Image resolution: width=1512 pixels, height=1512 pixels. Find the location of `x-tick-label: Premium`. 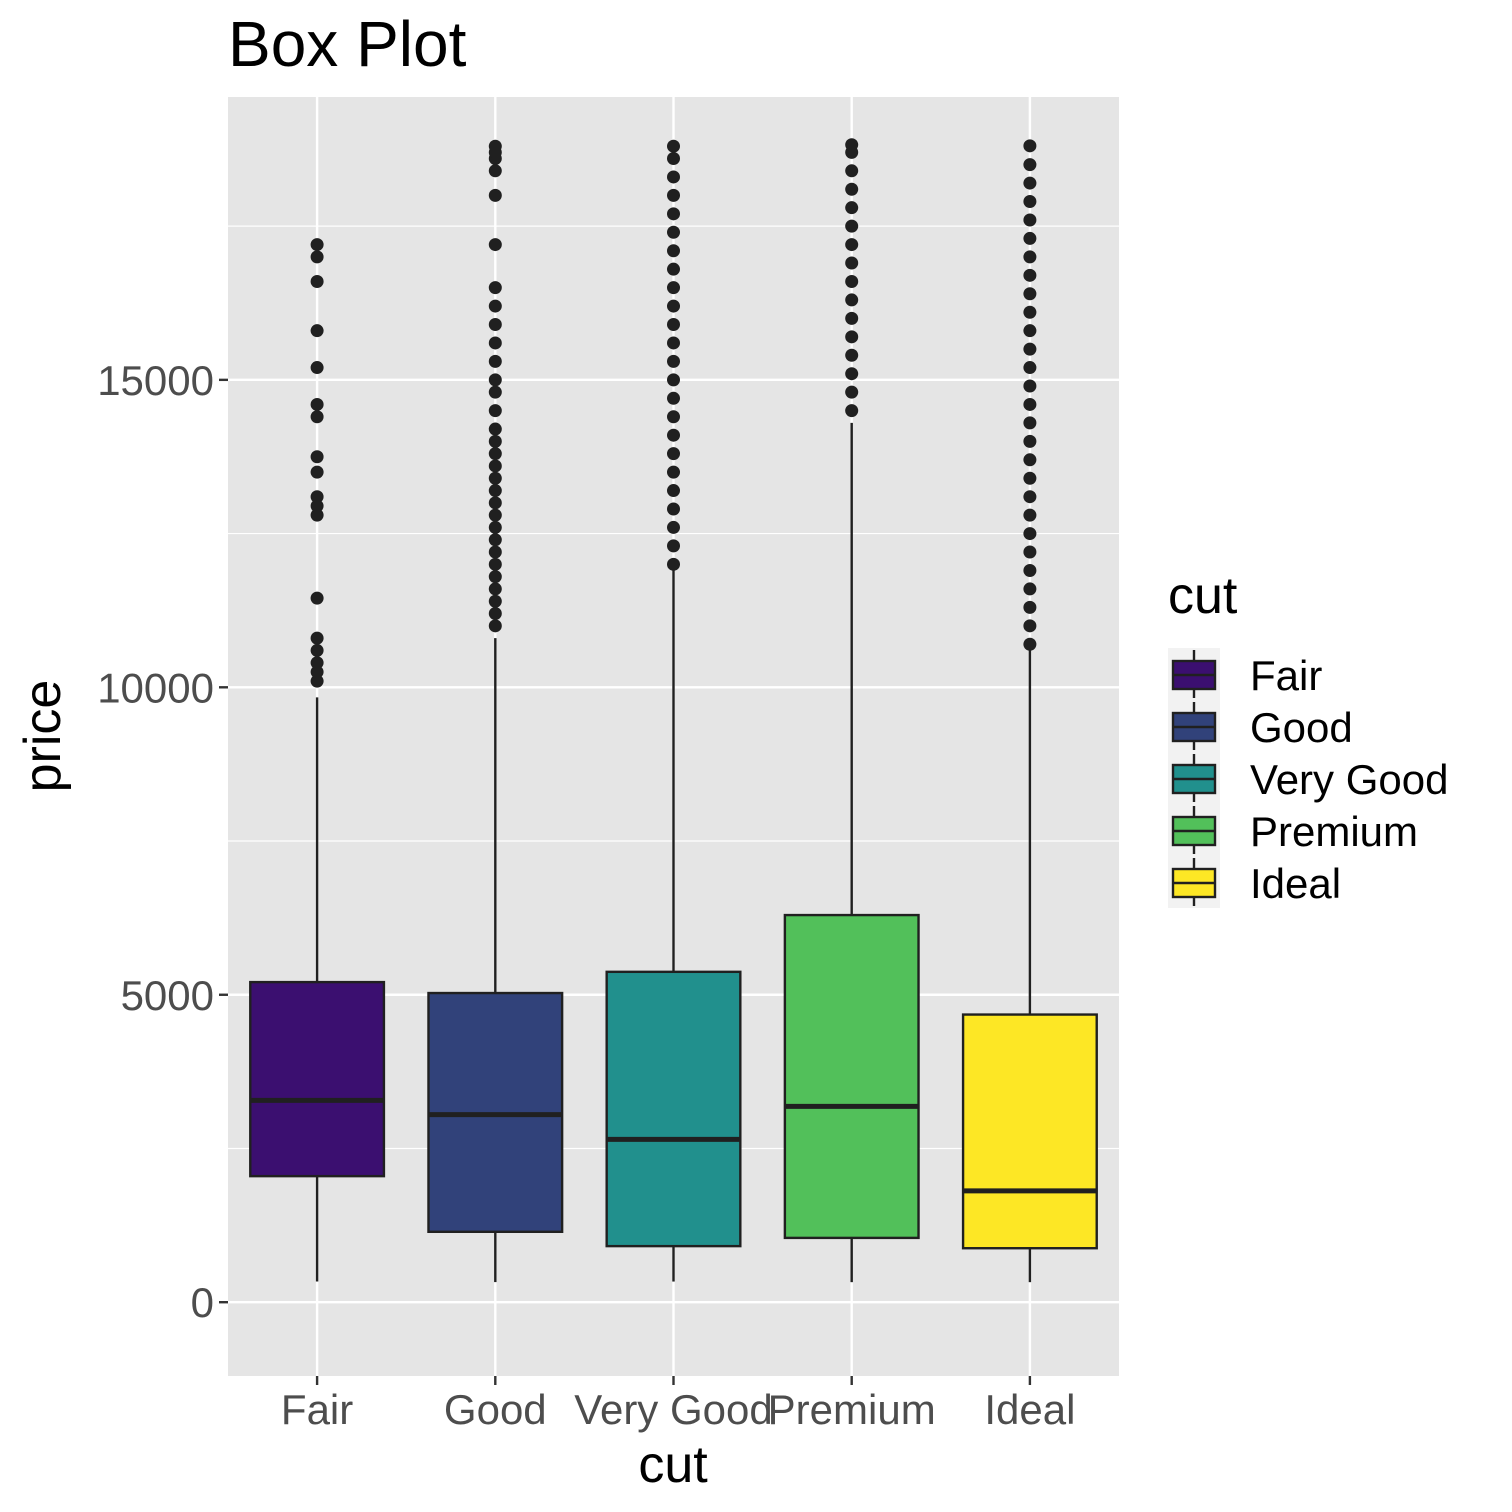

x-tick-label: Premium is located at coordinates (852, 1409).